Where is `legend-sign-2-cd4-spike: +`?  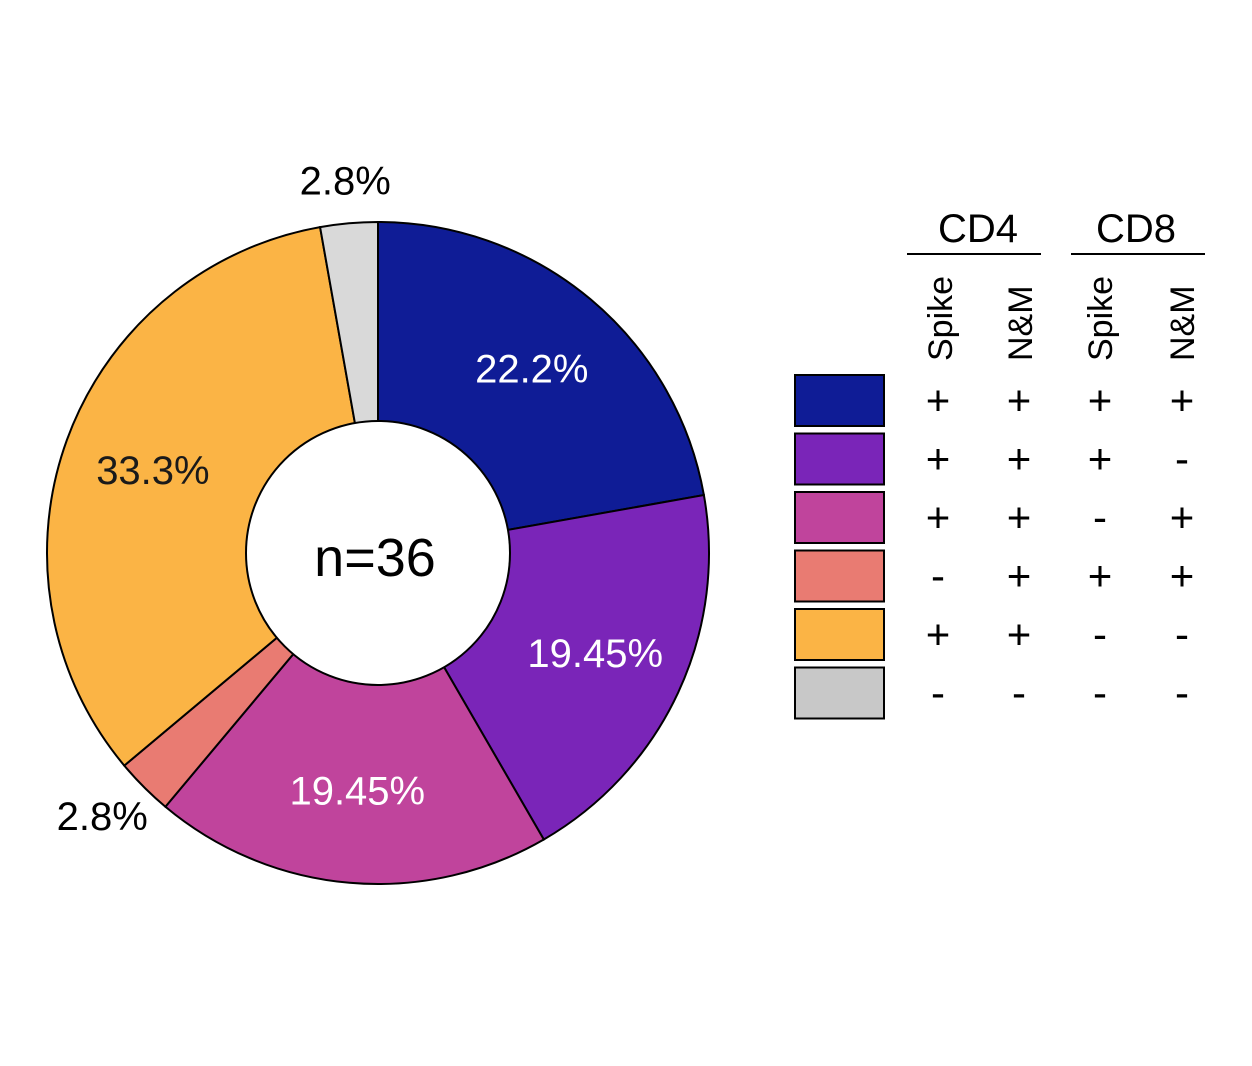
legend-sign-2-cd4-spike: + is located at coordinates (938, 517).